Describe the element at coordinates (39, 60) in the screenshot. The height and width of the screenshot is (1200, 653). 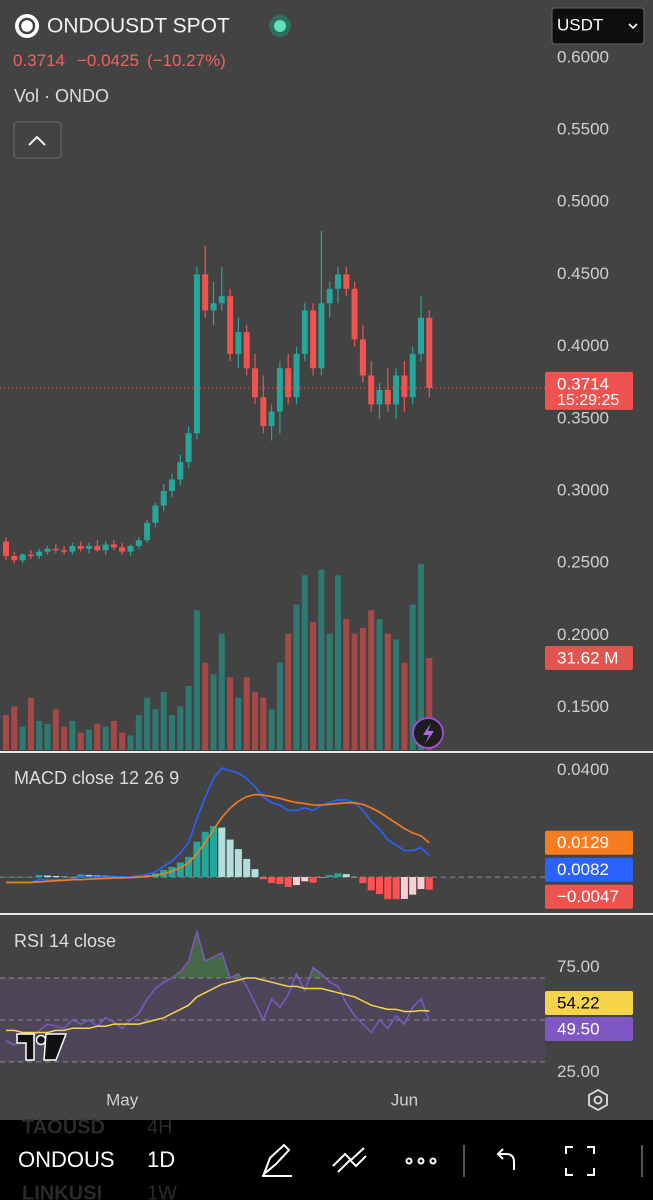
I see `last-price: 0.3714` at that location.